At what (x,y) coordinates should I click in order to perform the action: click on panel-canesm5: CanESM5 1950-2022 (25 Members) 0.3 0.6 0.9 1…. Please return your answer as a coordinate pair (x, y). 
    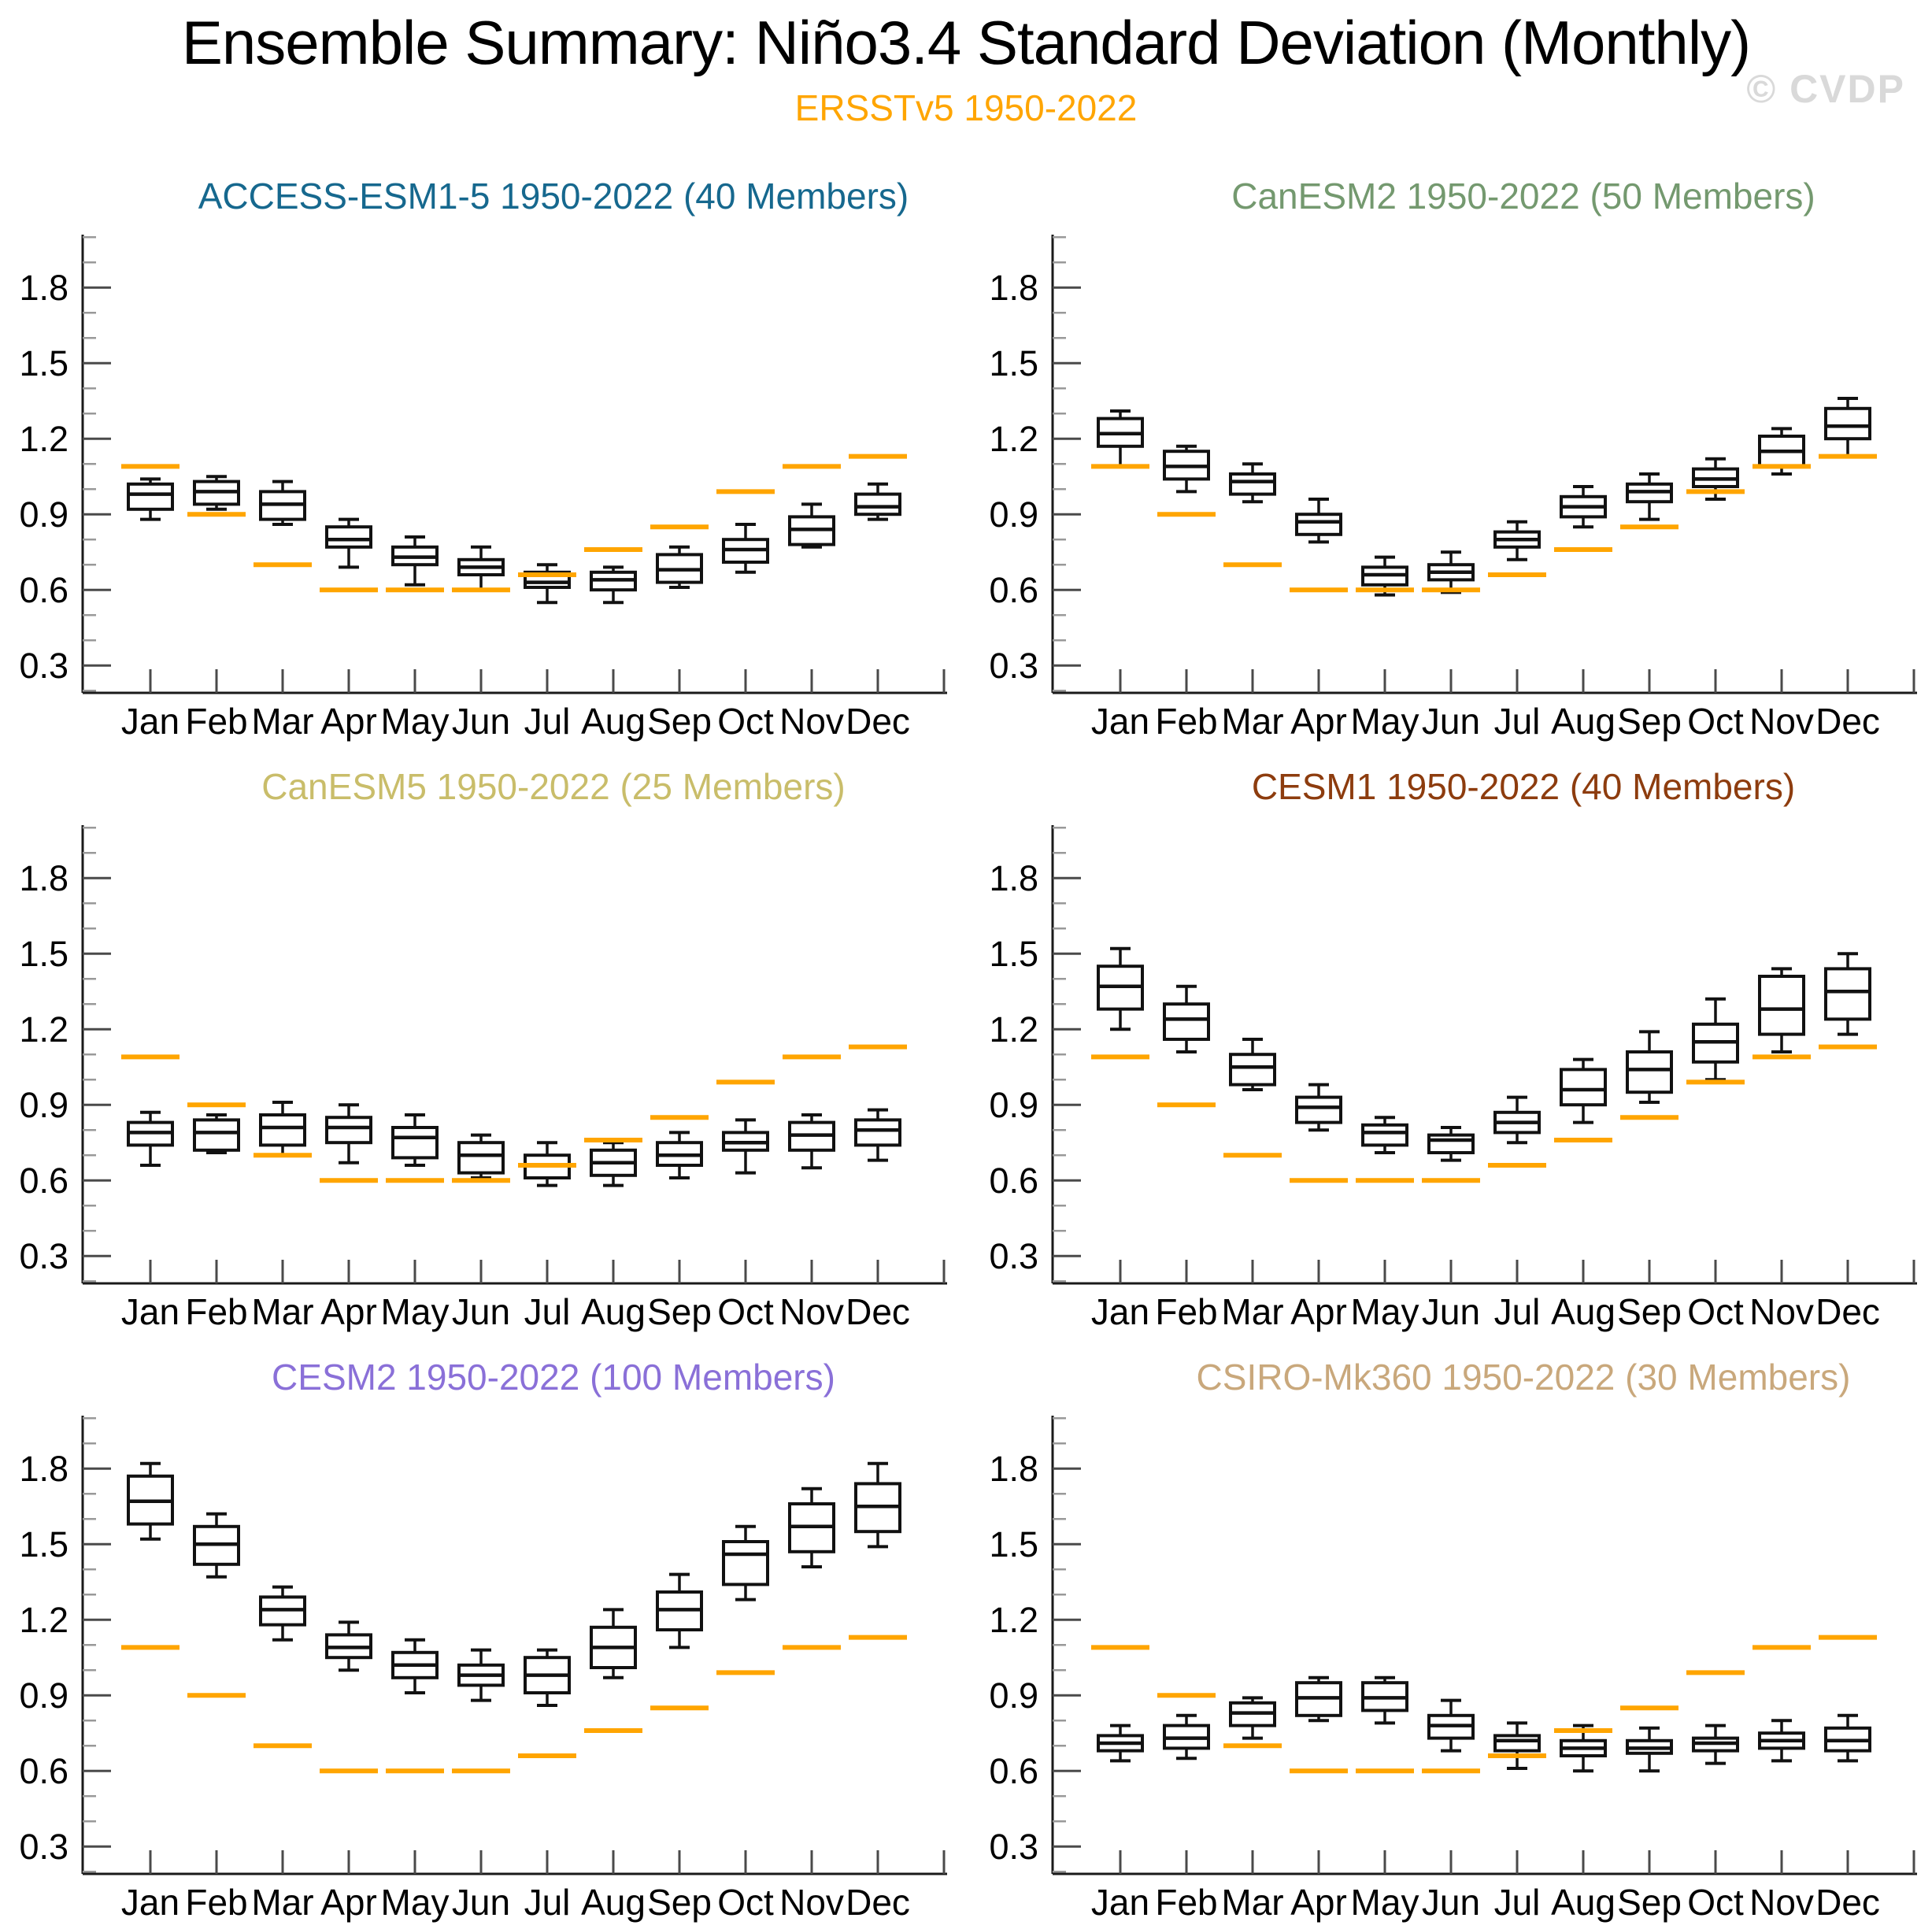
    Looking at the image, I should click on (478, 1051).